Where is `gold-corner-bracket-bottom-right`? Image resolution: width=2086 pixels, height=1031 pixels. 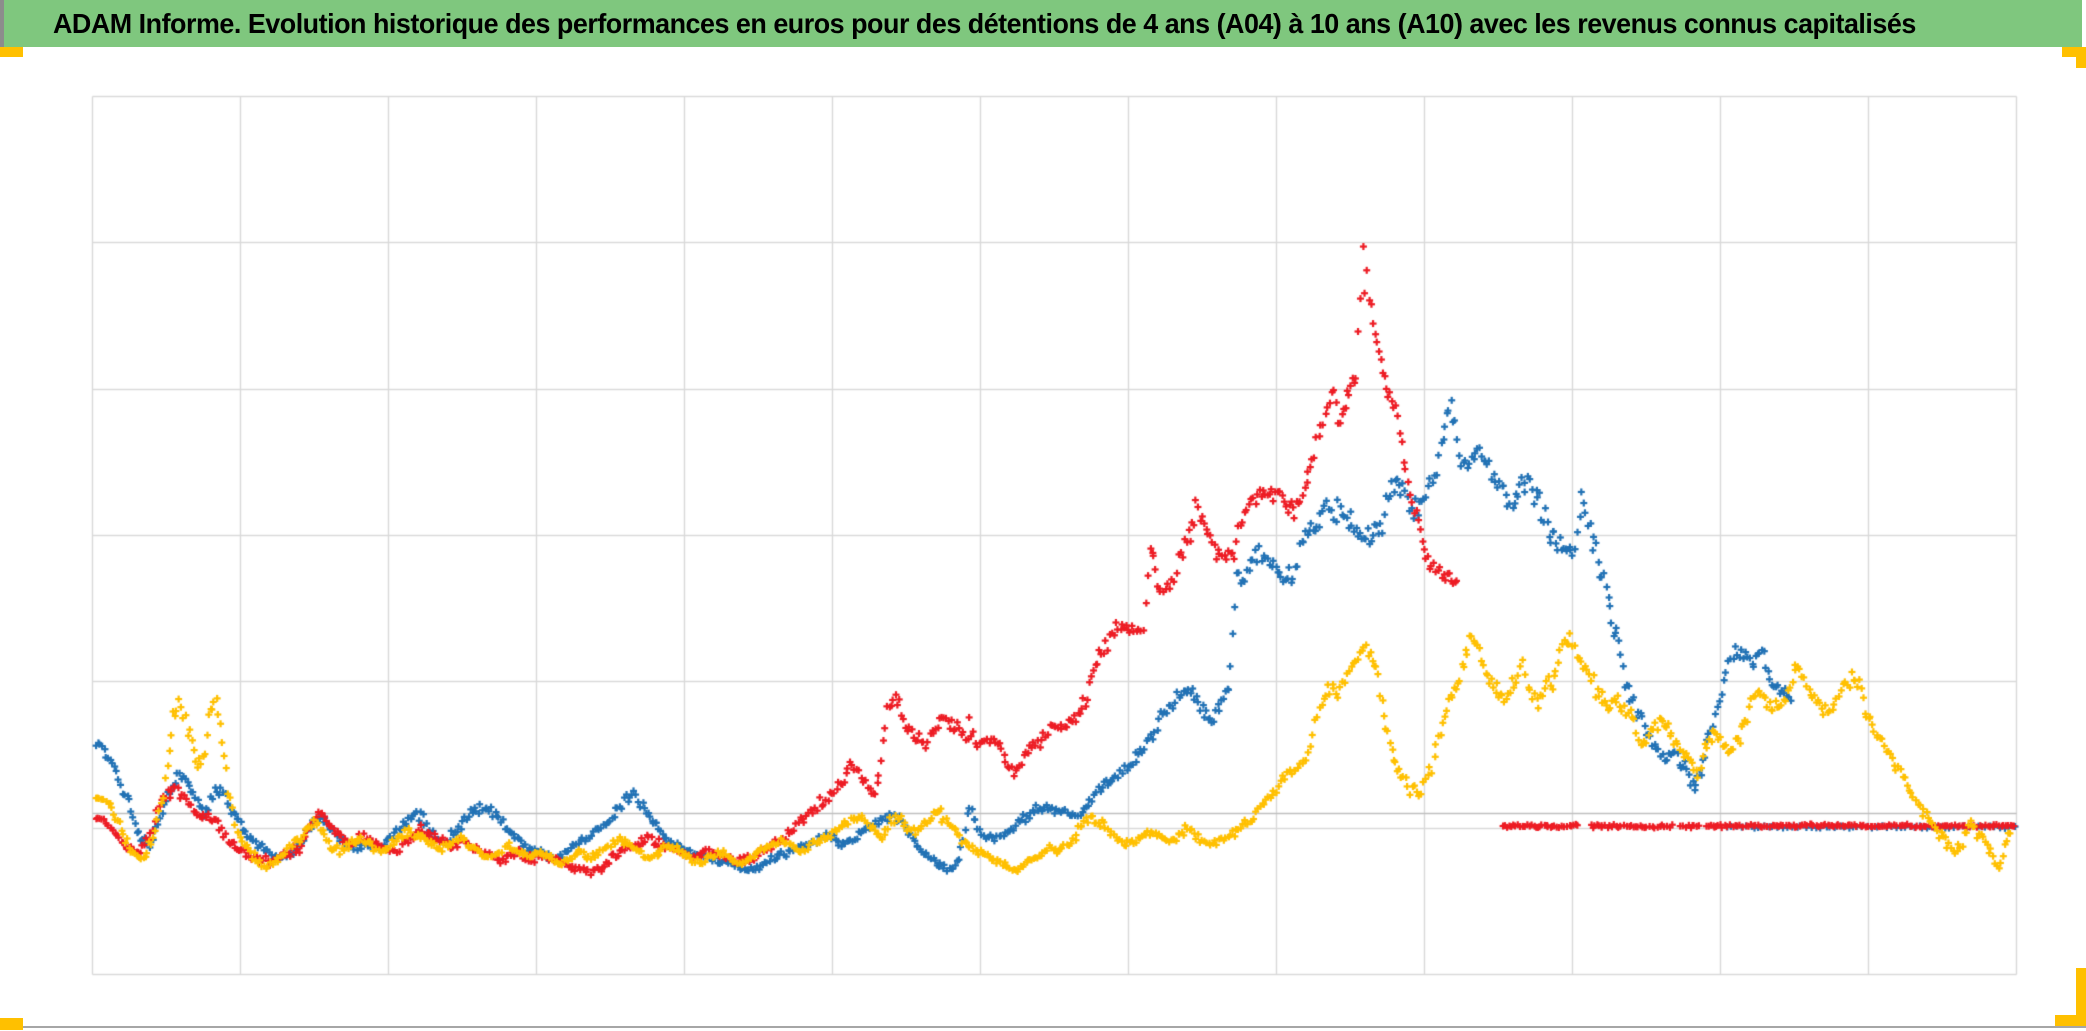
gold-corner-bracket-bottom-right is located at coordinates (2070, 997).